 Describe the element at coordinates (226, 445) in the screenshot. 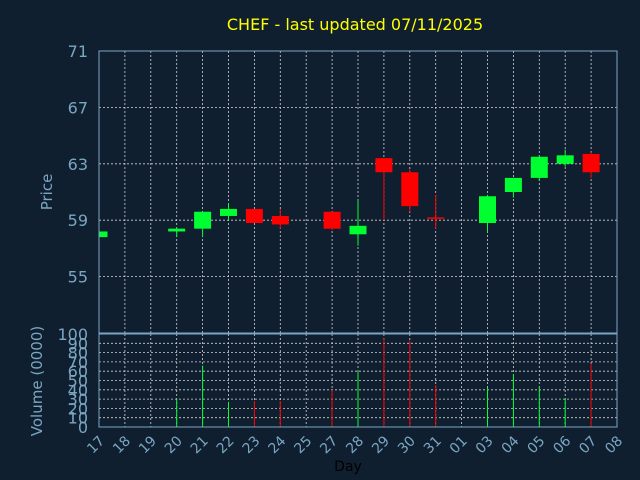

I see `x-tick-label: 22` at that location.